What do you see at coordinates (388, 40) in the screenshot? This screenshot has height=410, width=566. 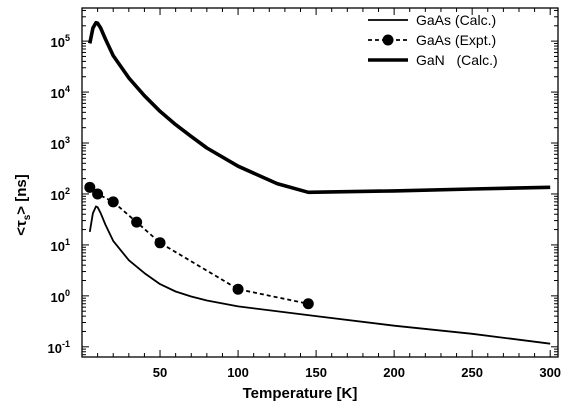 I see `legend-marker` at bounding box center [388, 40].